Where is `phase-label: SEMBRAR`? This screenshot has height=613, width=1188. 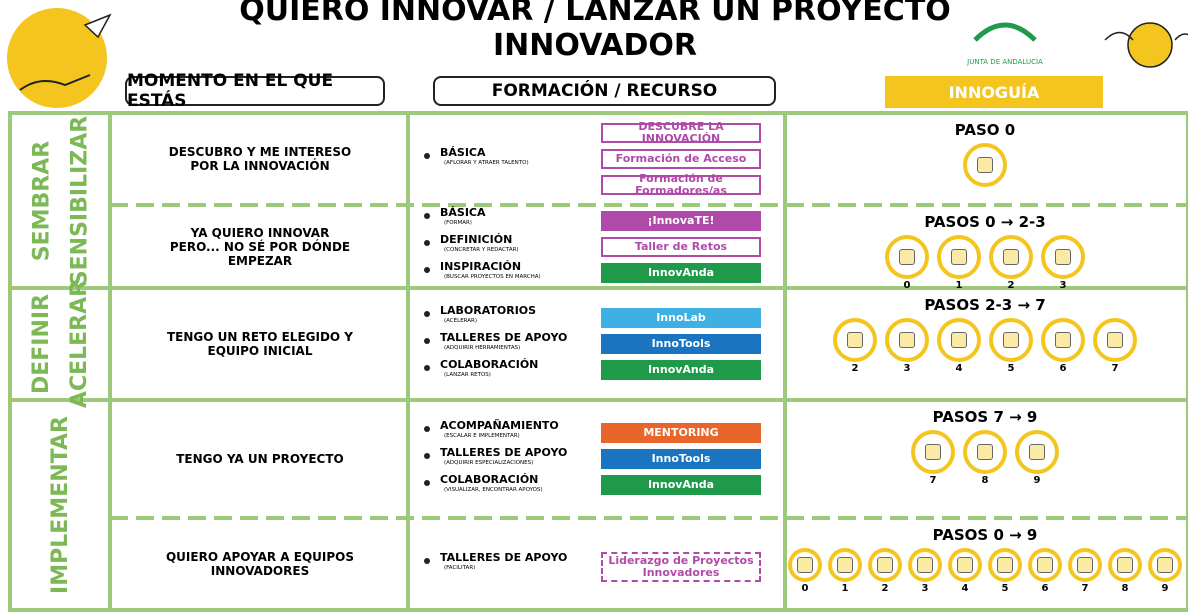
phase-label: SEMBRAR is located at coordinates (41, 200).